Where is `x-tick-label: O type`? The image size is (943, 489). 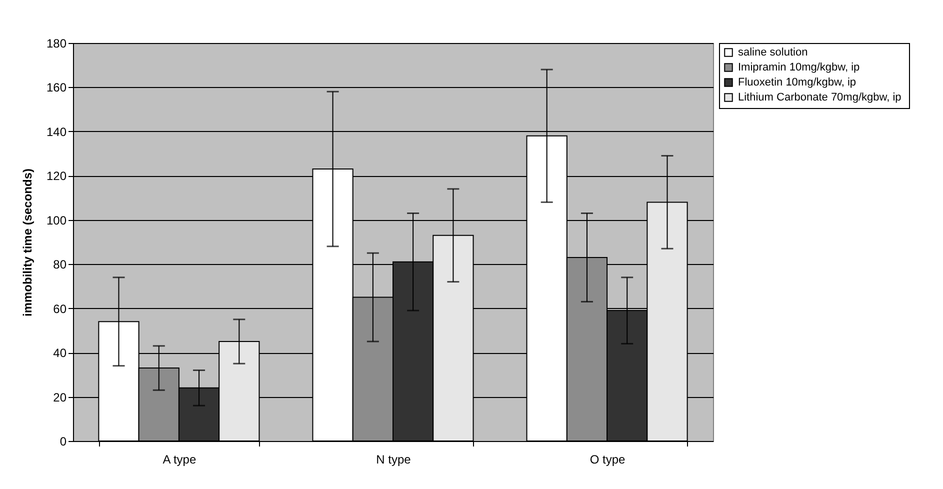 x-tick-label: O type is located at coordinates (608, 459).